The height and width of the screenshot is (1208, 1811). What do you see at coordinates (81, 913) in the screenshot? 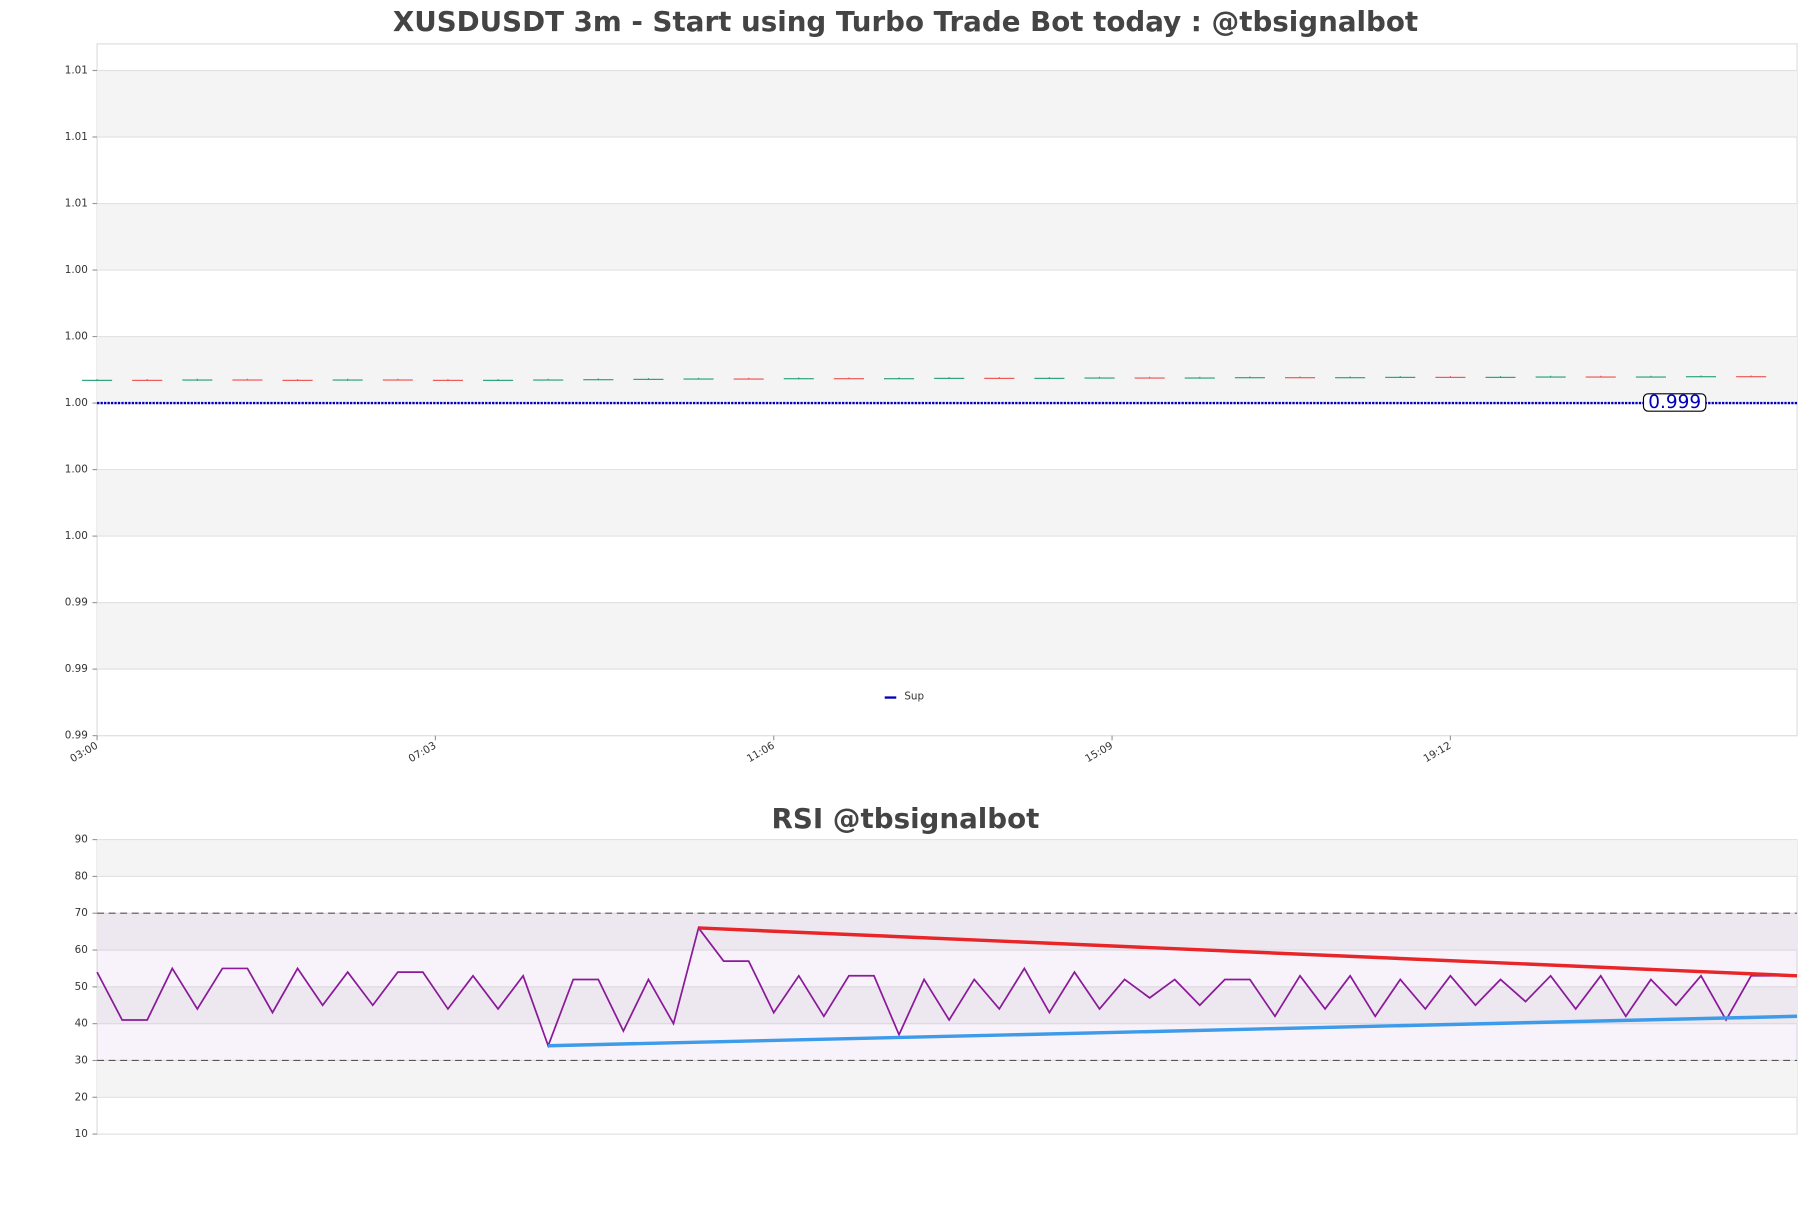
I see `y-tick-label: 70` at bounding box center [81, 913].